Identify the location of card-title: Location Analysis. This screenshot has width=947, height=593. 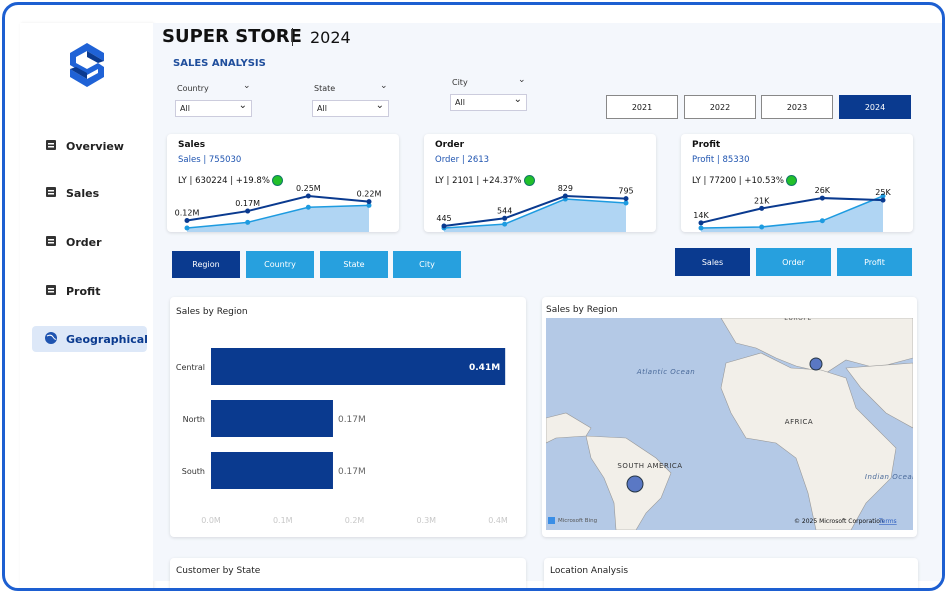
(589, 571).